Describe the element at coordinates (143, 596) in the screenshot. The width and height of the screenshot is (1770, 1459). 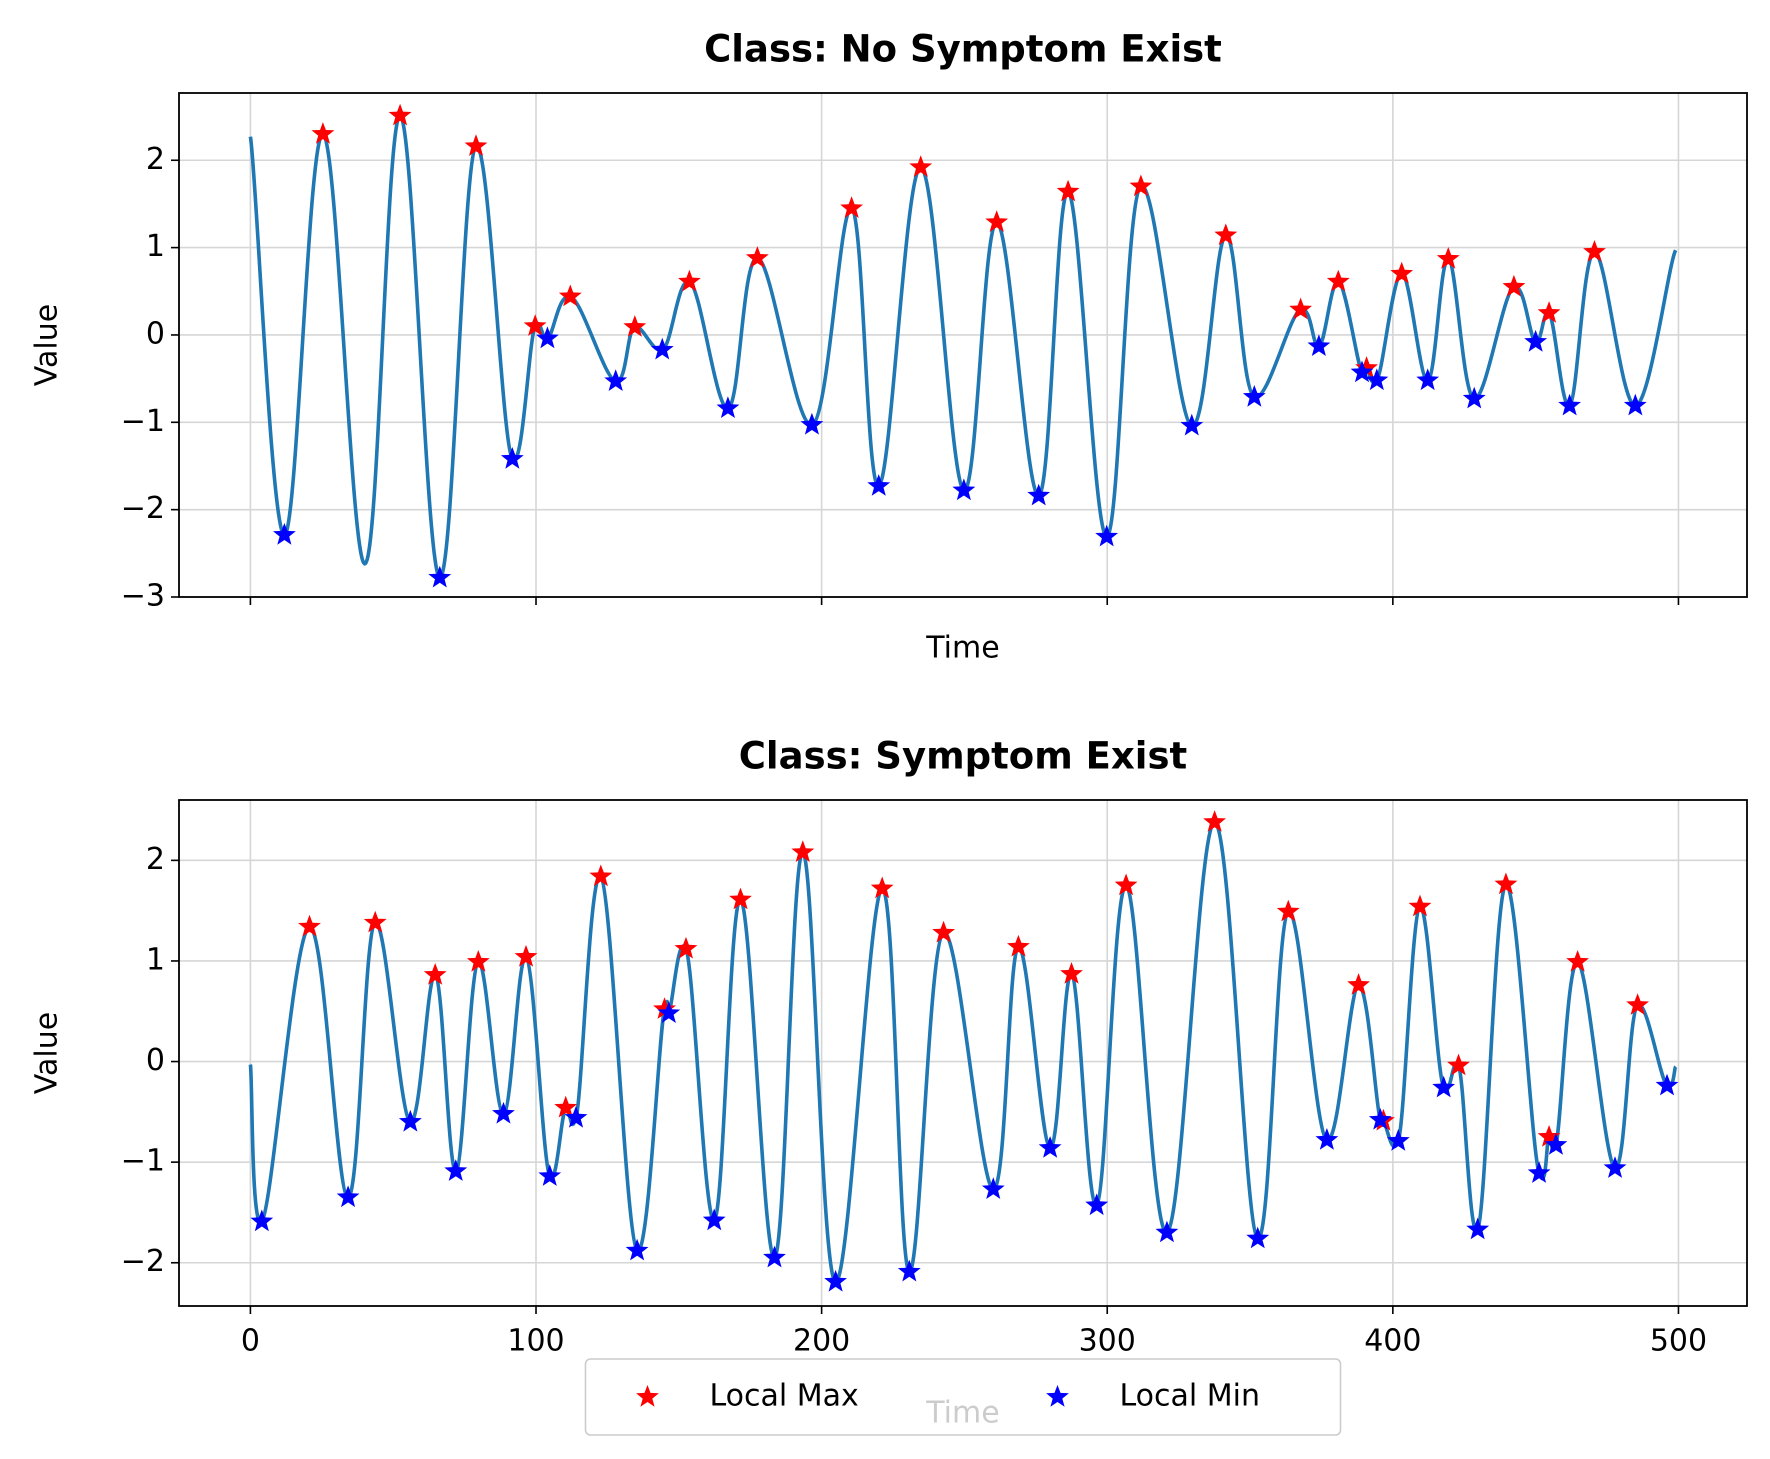
I see `y-tick-label: −3` at that location.